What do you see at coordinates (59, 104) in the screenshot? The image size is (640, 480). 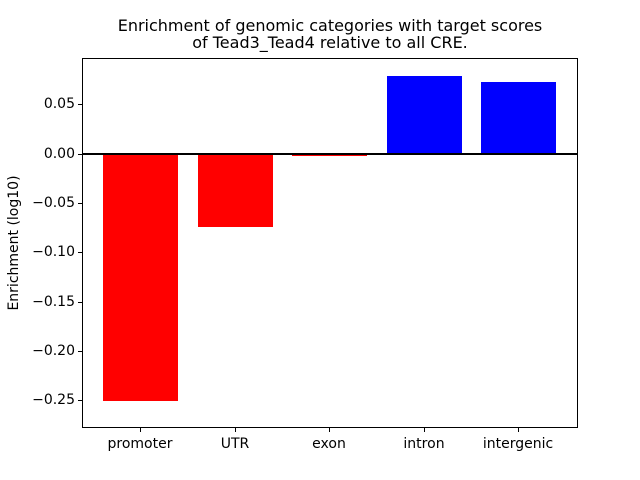 I see `y-tick-label: 0.05` at bounding box center [59, 104].